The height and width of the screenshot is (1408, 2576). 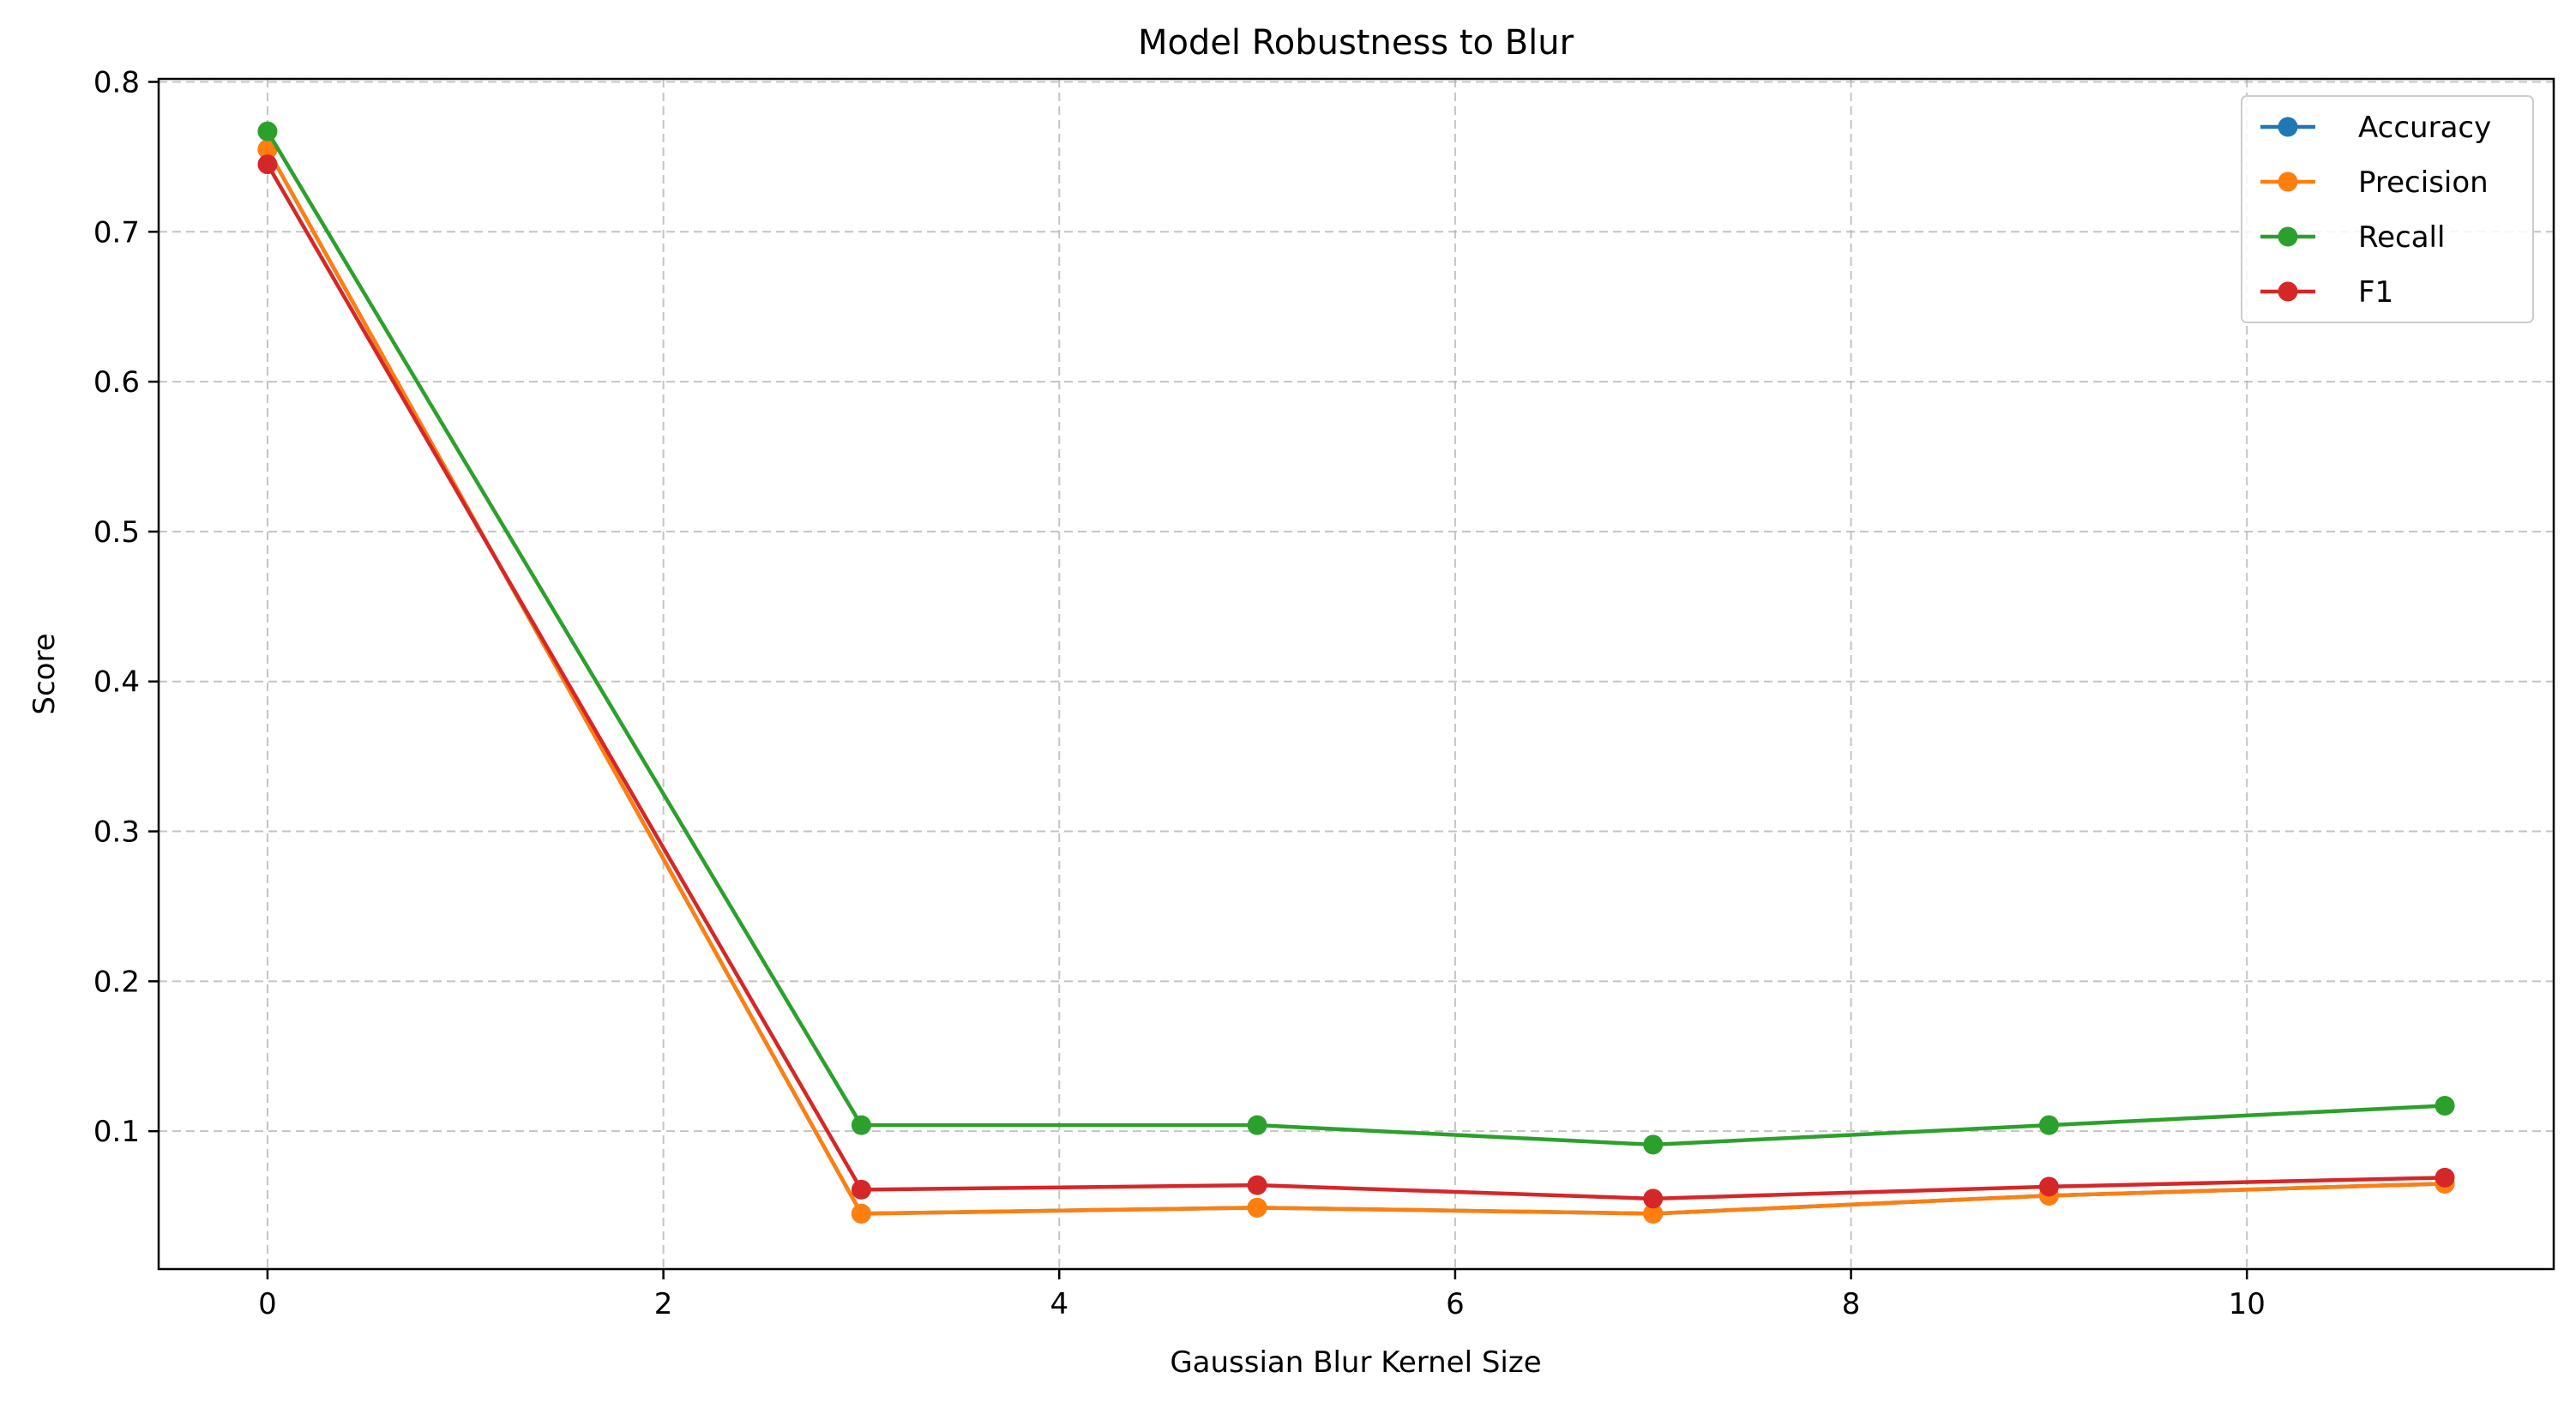 I want to click on x-tick-label: 4, so click(x=1059, y=1304).